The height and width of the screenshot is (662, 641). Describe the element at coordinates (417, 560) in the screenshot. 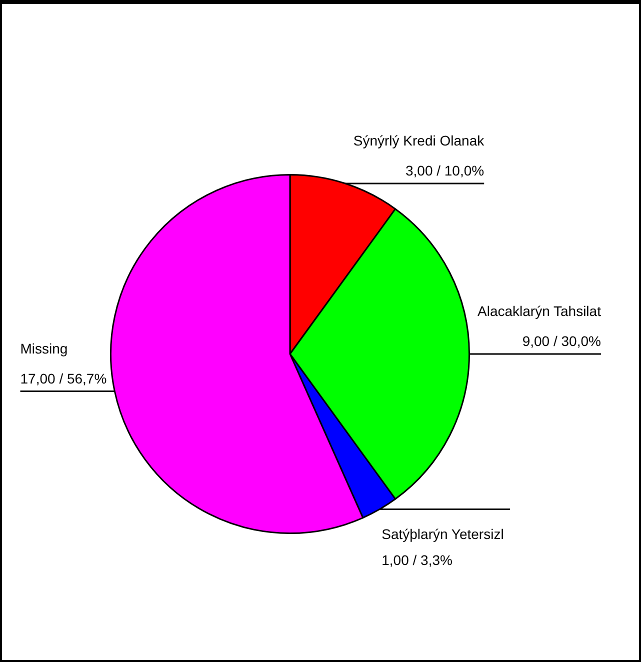

I see `data-label: 1,00 / 3,3%` at that location.